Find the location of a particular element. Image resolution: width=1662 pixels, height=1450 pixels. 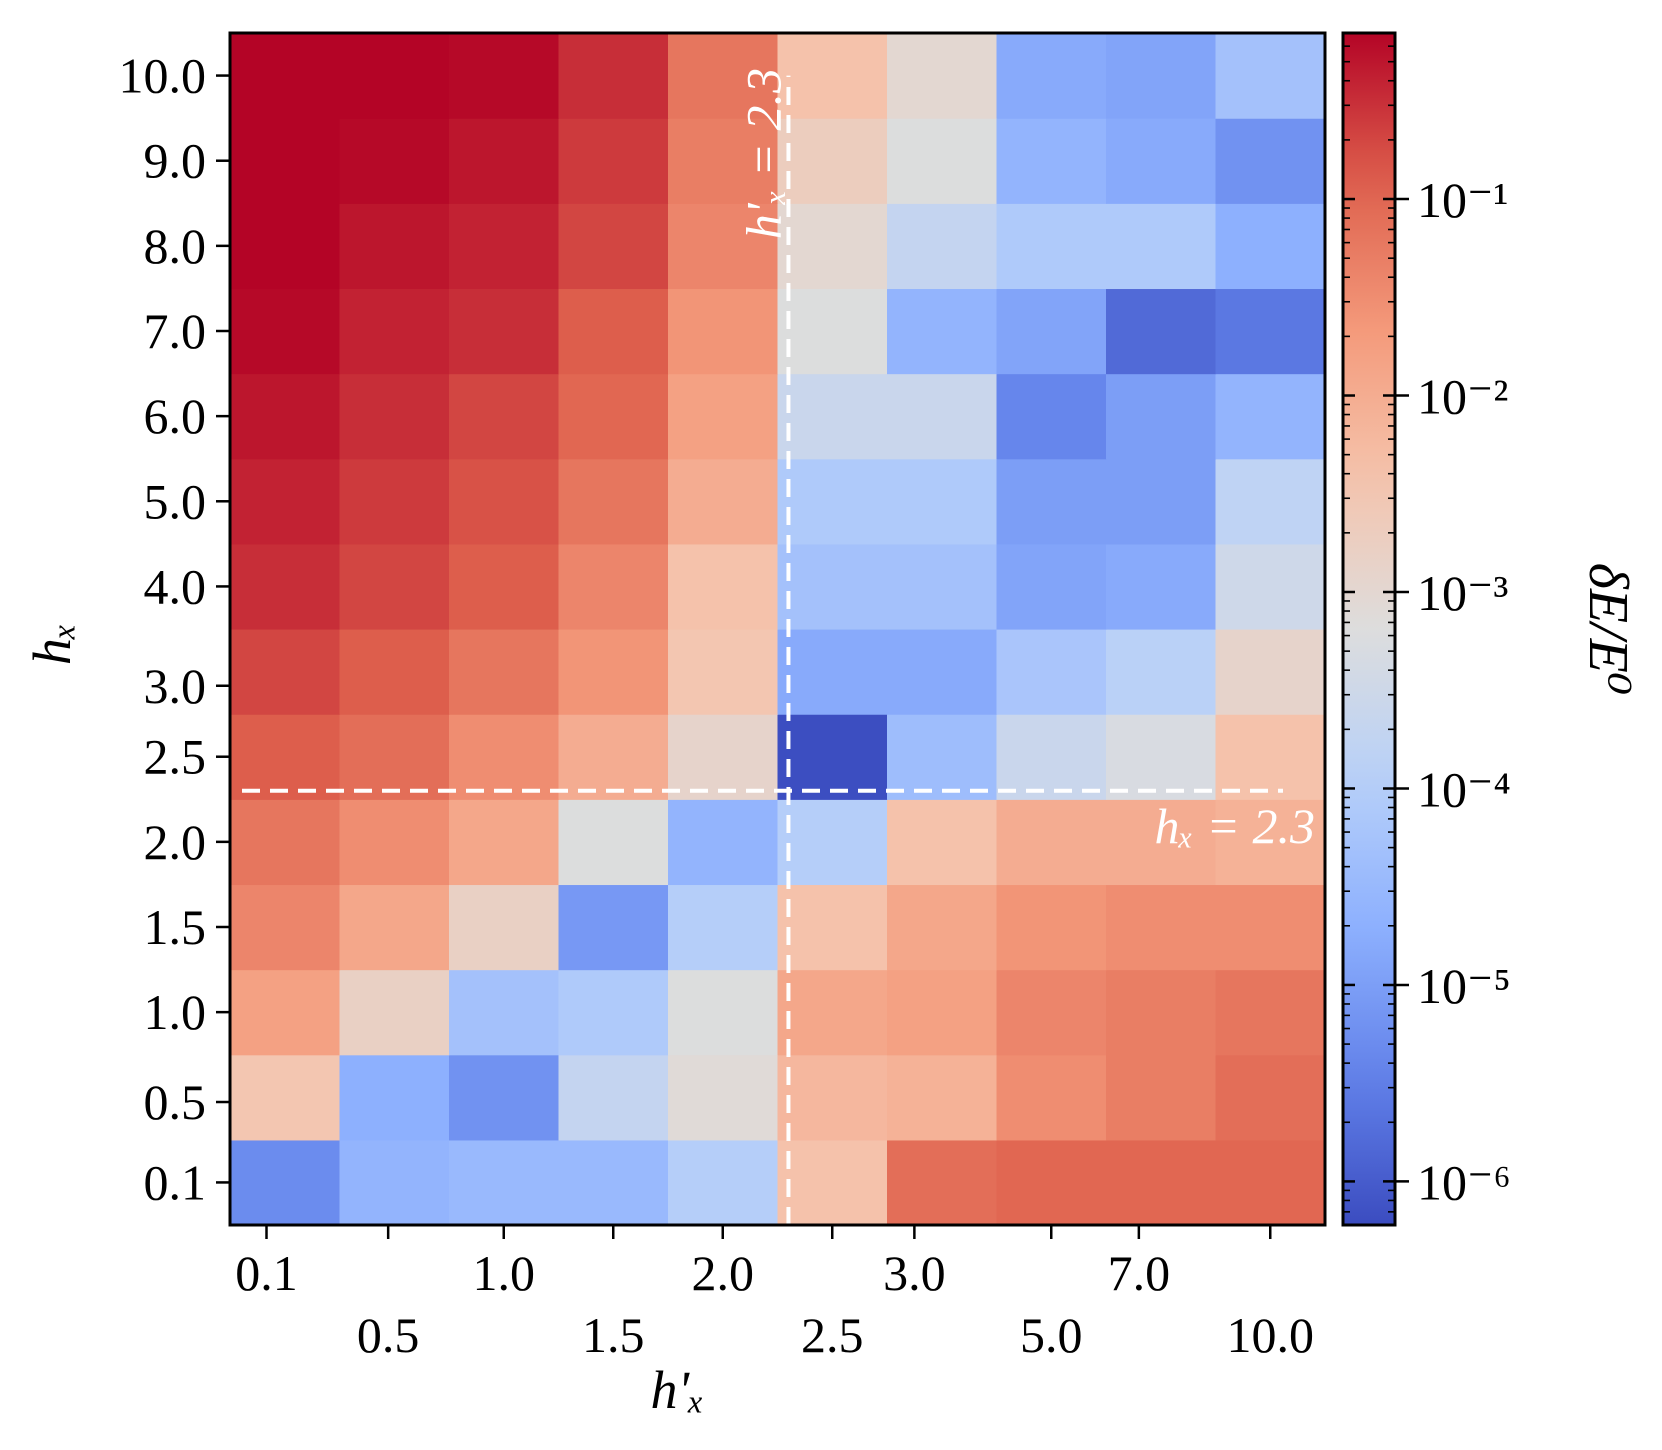

x-tick-label: 0.5 is located at coordinates (388, 1335).